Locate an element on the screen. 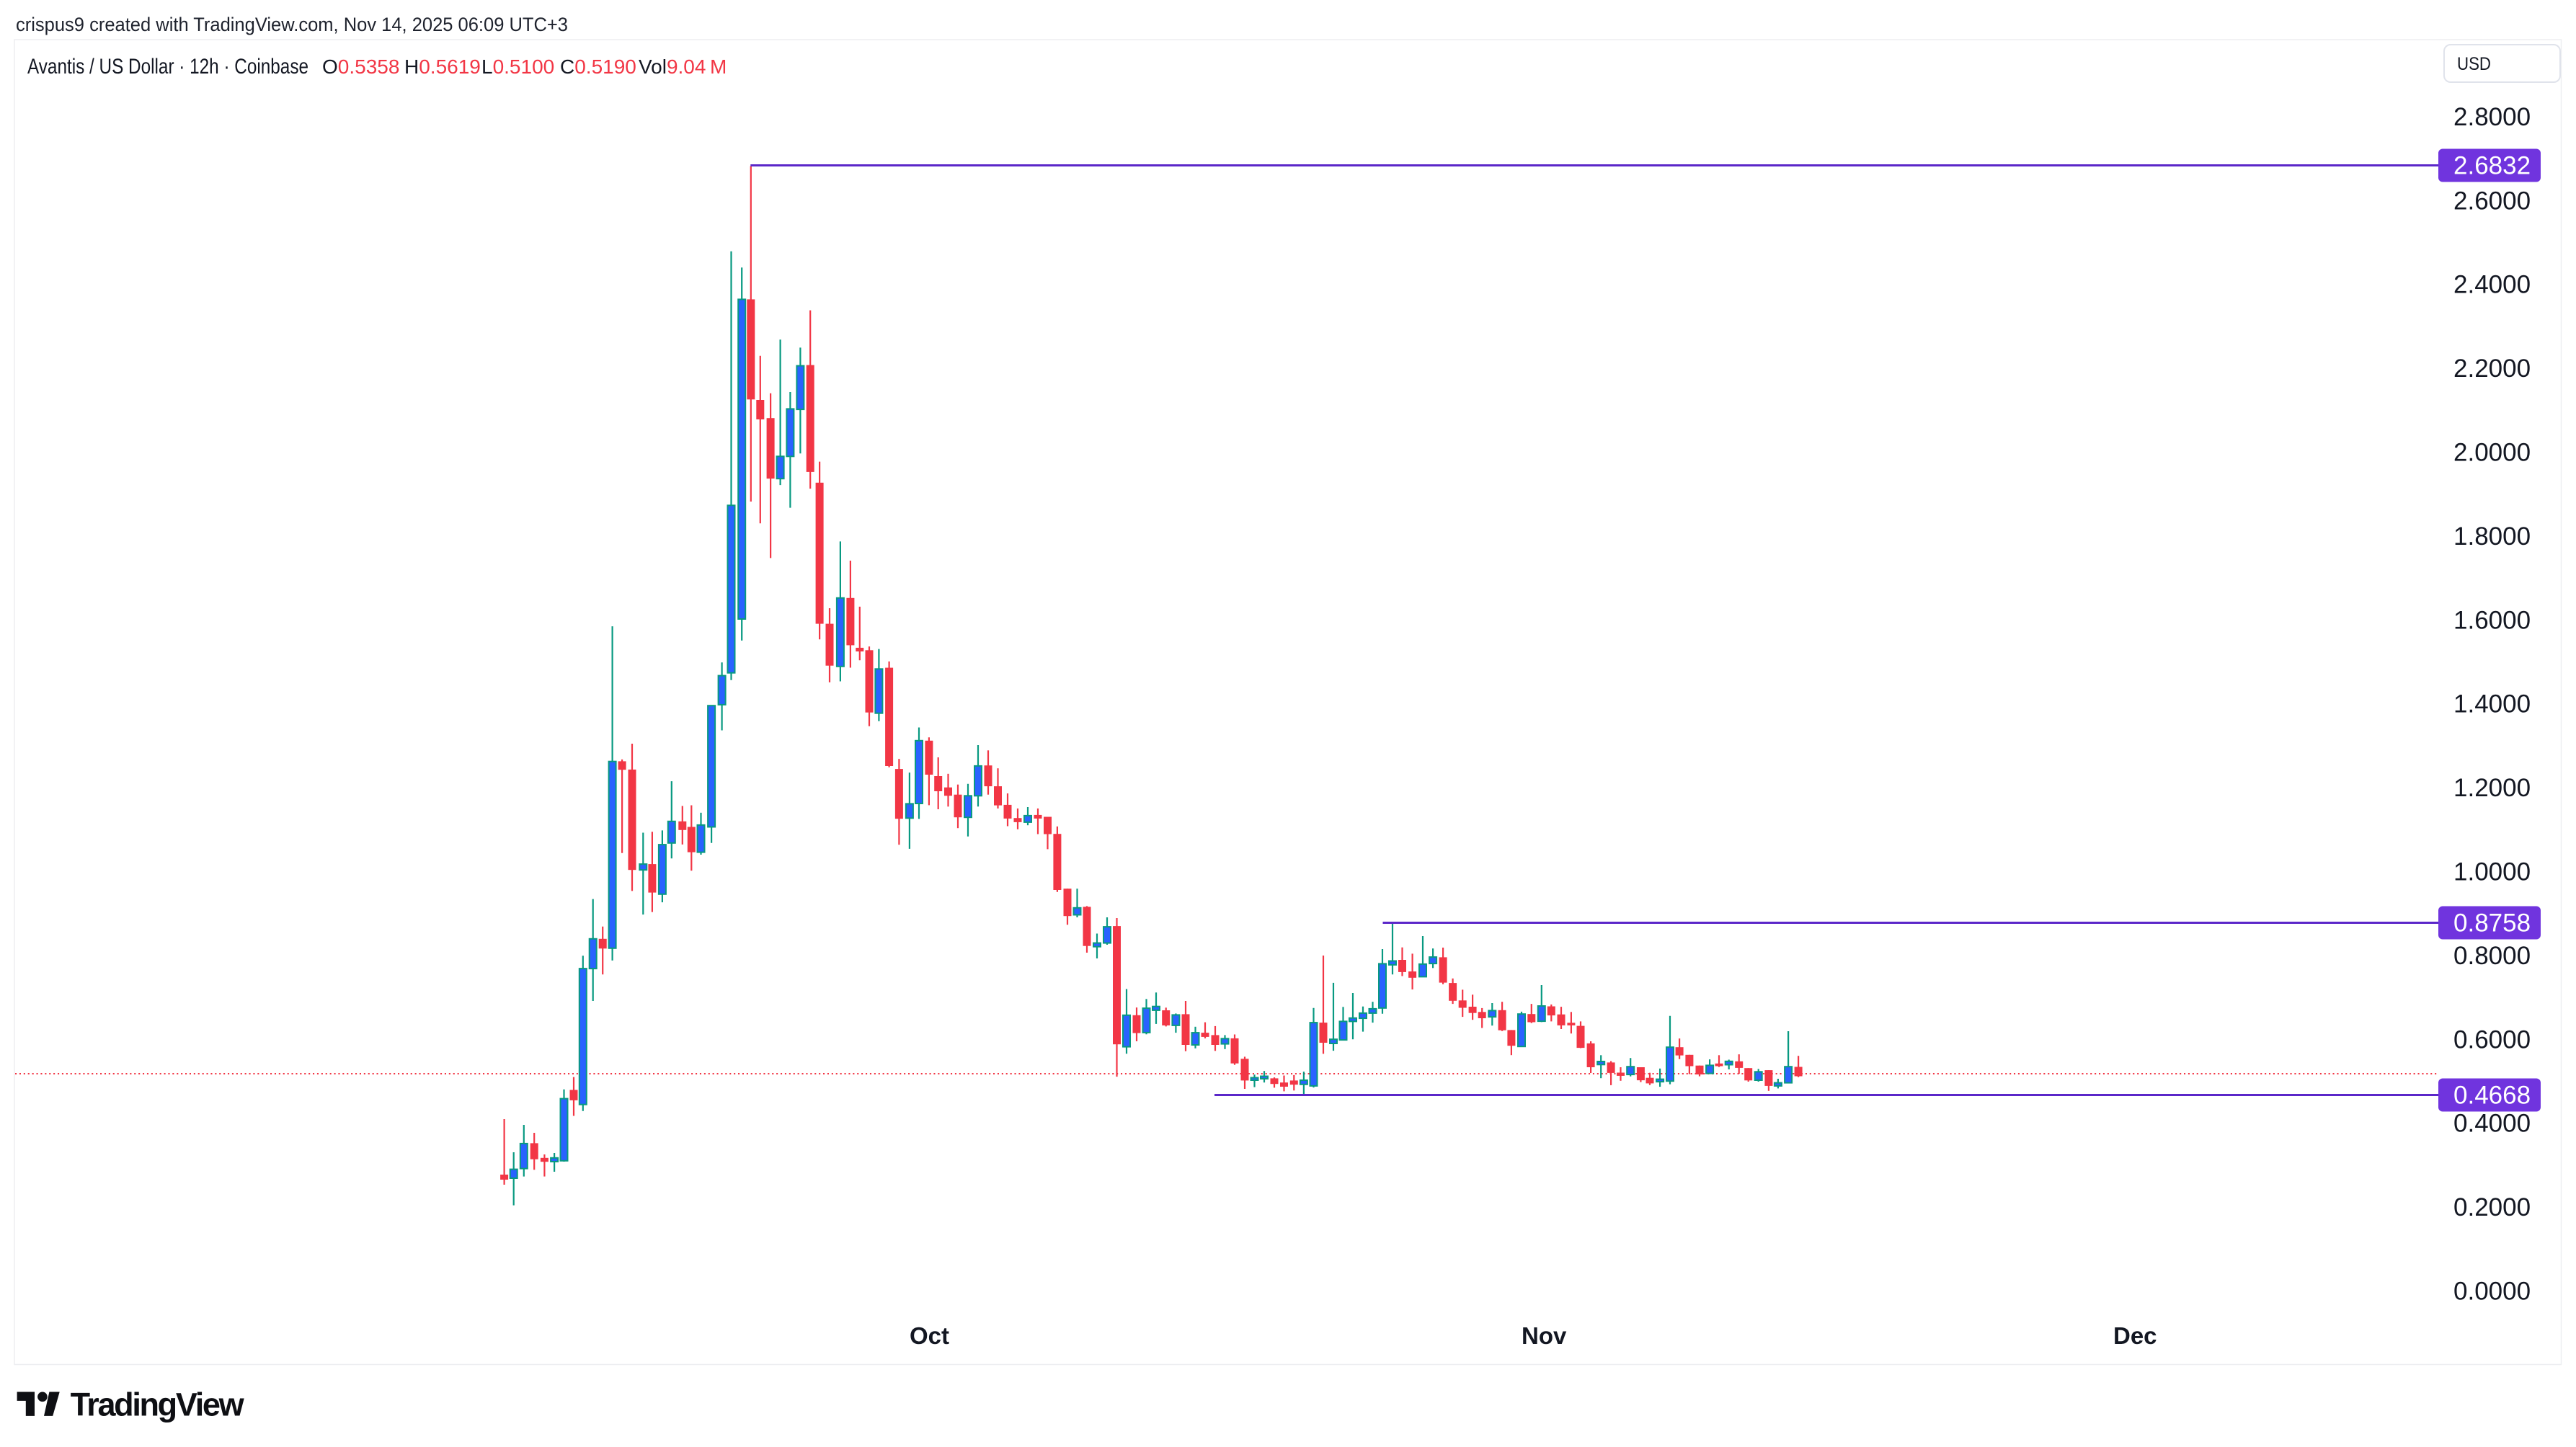 This screenshot has height=1447, width=2576. svg-text: 0.0000 is located at coordinates (2492, 1292).